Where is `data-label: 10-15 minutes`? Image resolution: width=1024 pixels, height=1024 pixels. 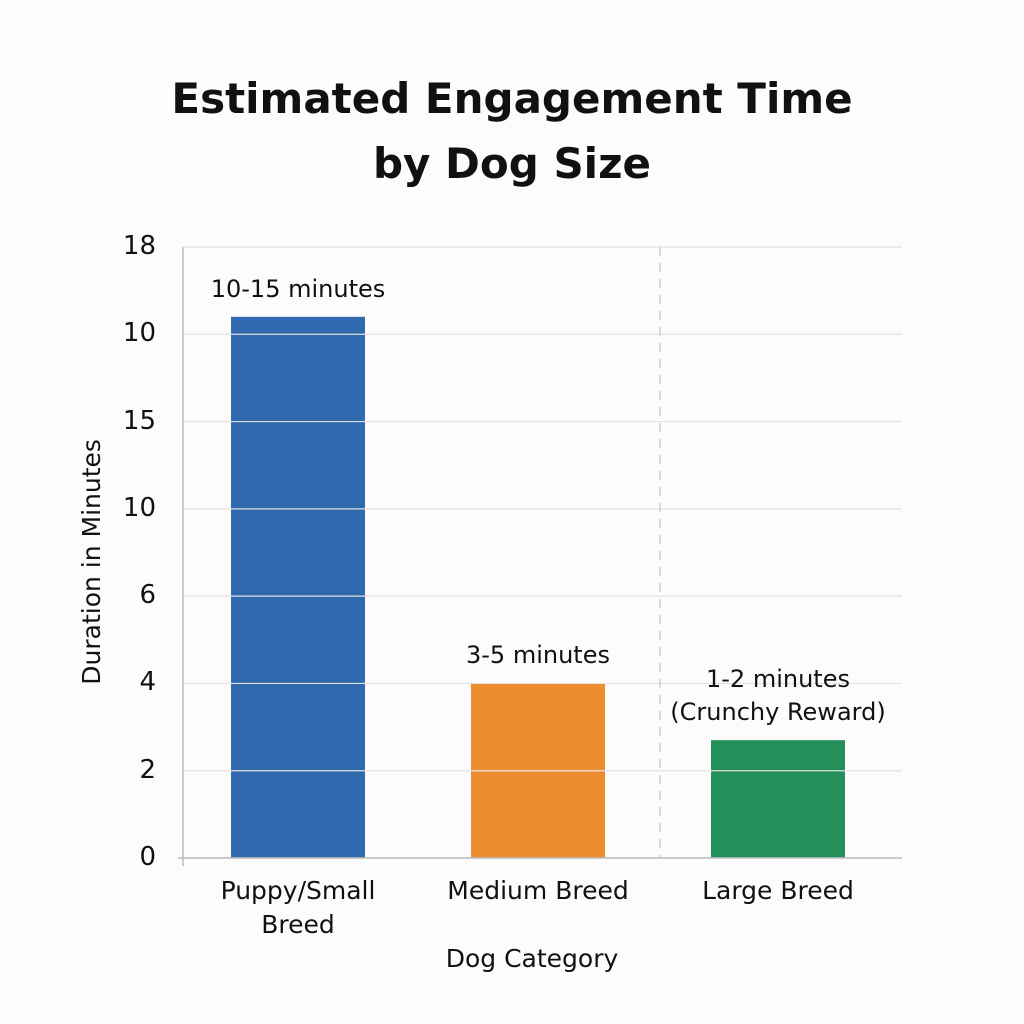
data-label: 10-15 minutes is located at coordinates (298, 288).